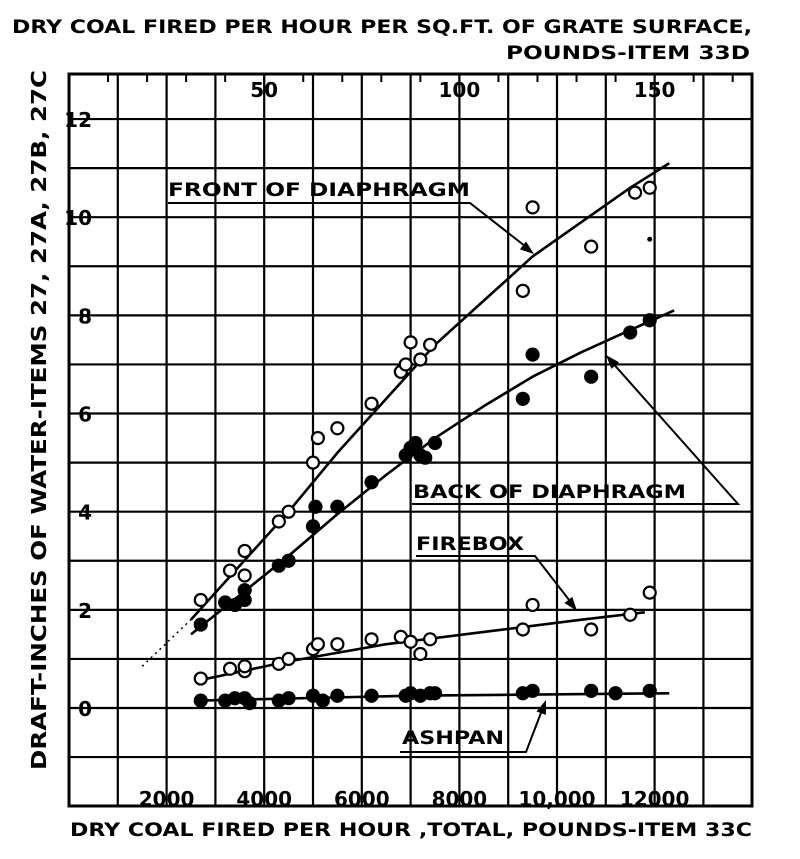  I want to click on x-tick-label: 8000, so click(460, 799).